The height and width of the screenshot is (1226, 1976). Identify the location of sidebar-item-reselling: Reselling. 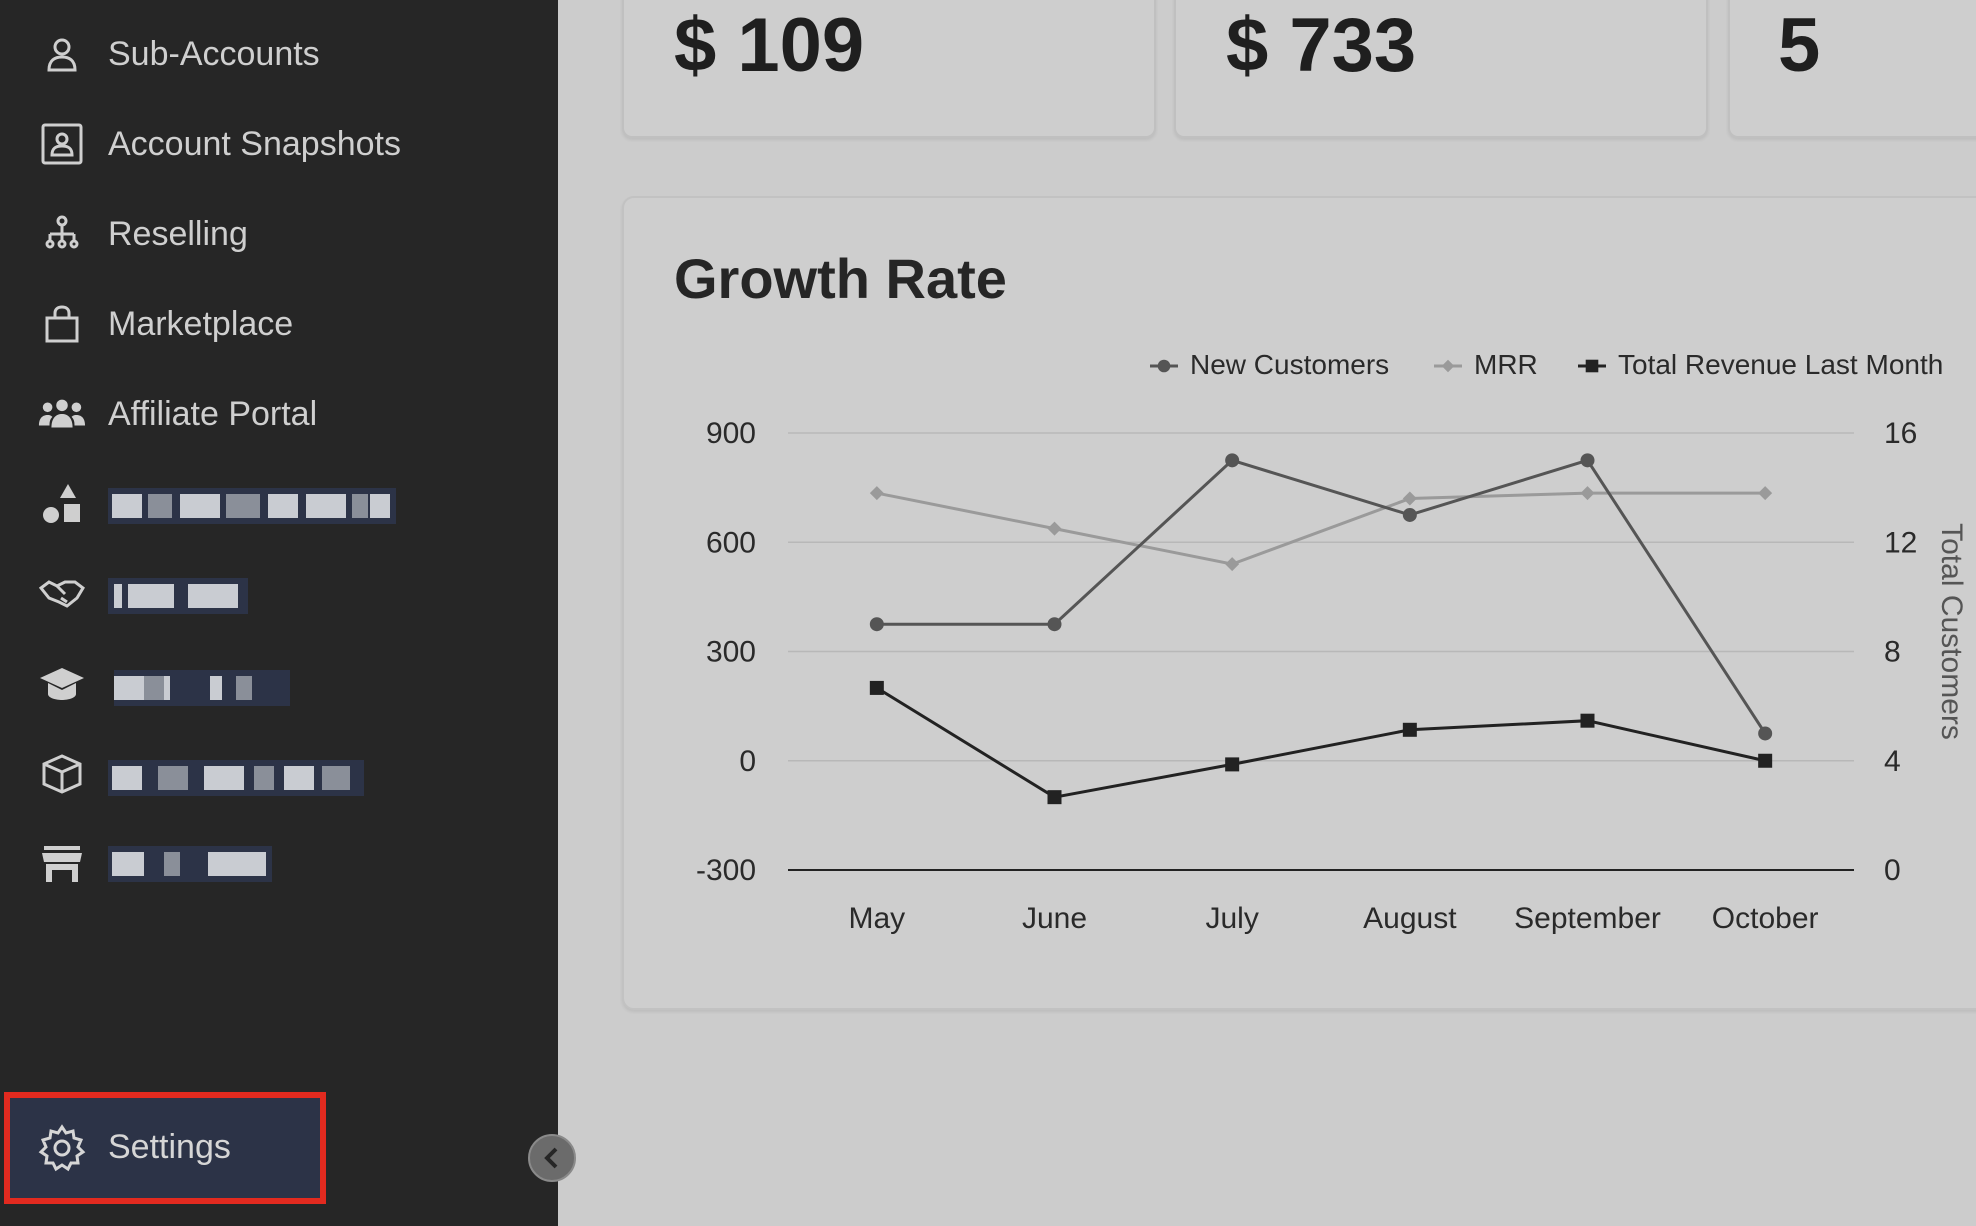
(279, 234).